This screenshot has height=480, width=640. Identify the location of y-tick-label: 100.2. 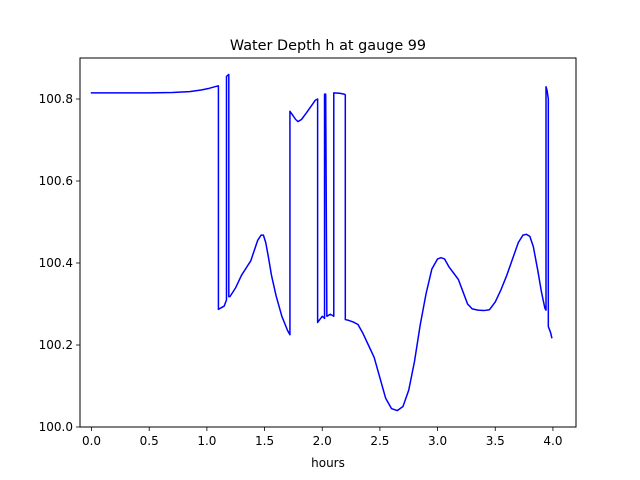
(56, 345).